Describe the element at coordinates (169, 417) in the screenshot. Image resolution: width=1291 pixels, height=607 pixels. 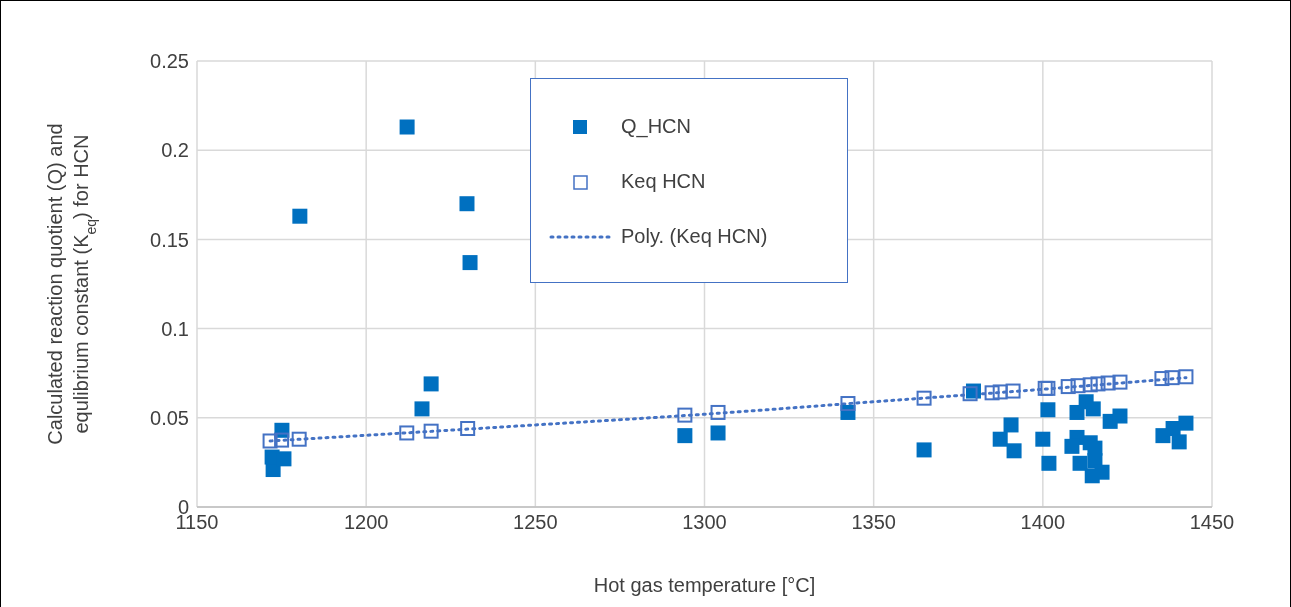
I see `y-tick-label: 0.05` at that location.